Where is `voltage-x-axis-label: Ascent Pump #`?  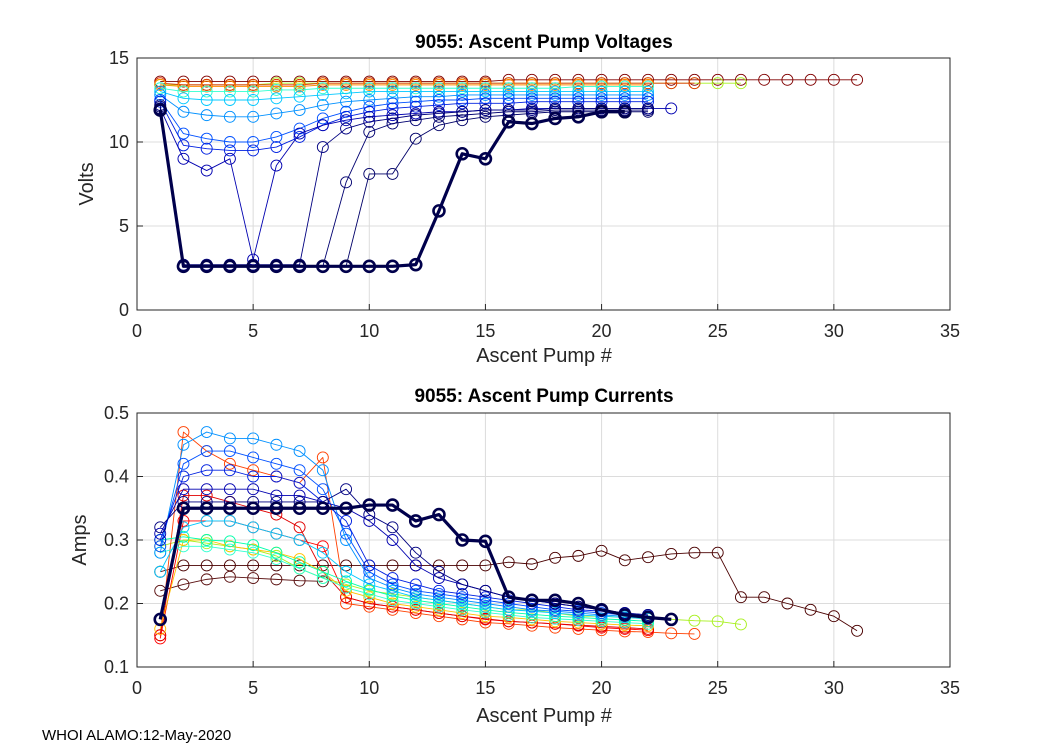
voltage-x-axis-label: Ascent Pump # is located at coordinates (544, 356).